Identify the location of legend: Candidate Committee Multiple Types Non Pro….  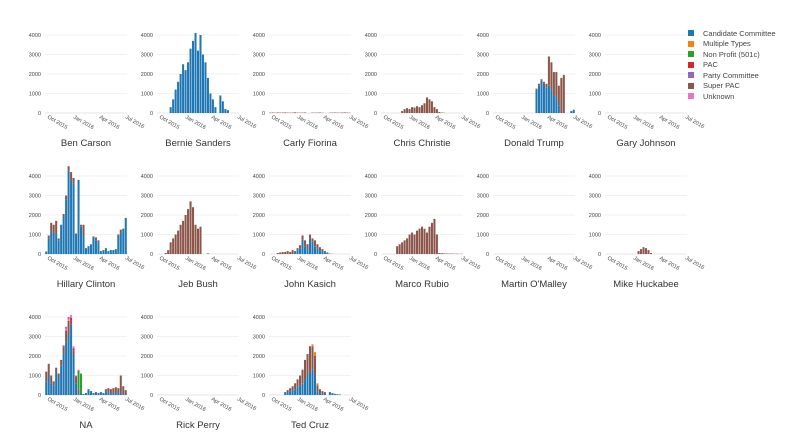
(732, 65).